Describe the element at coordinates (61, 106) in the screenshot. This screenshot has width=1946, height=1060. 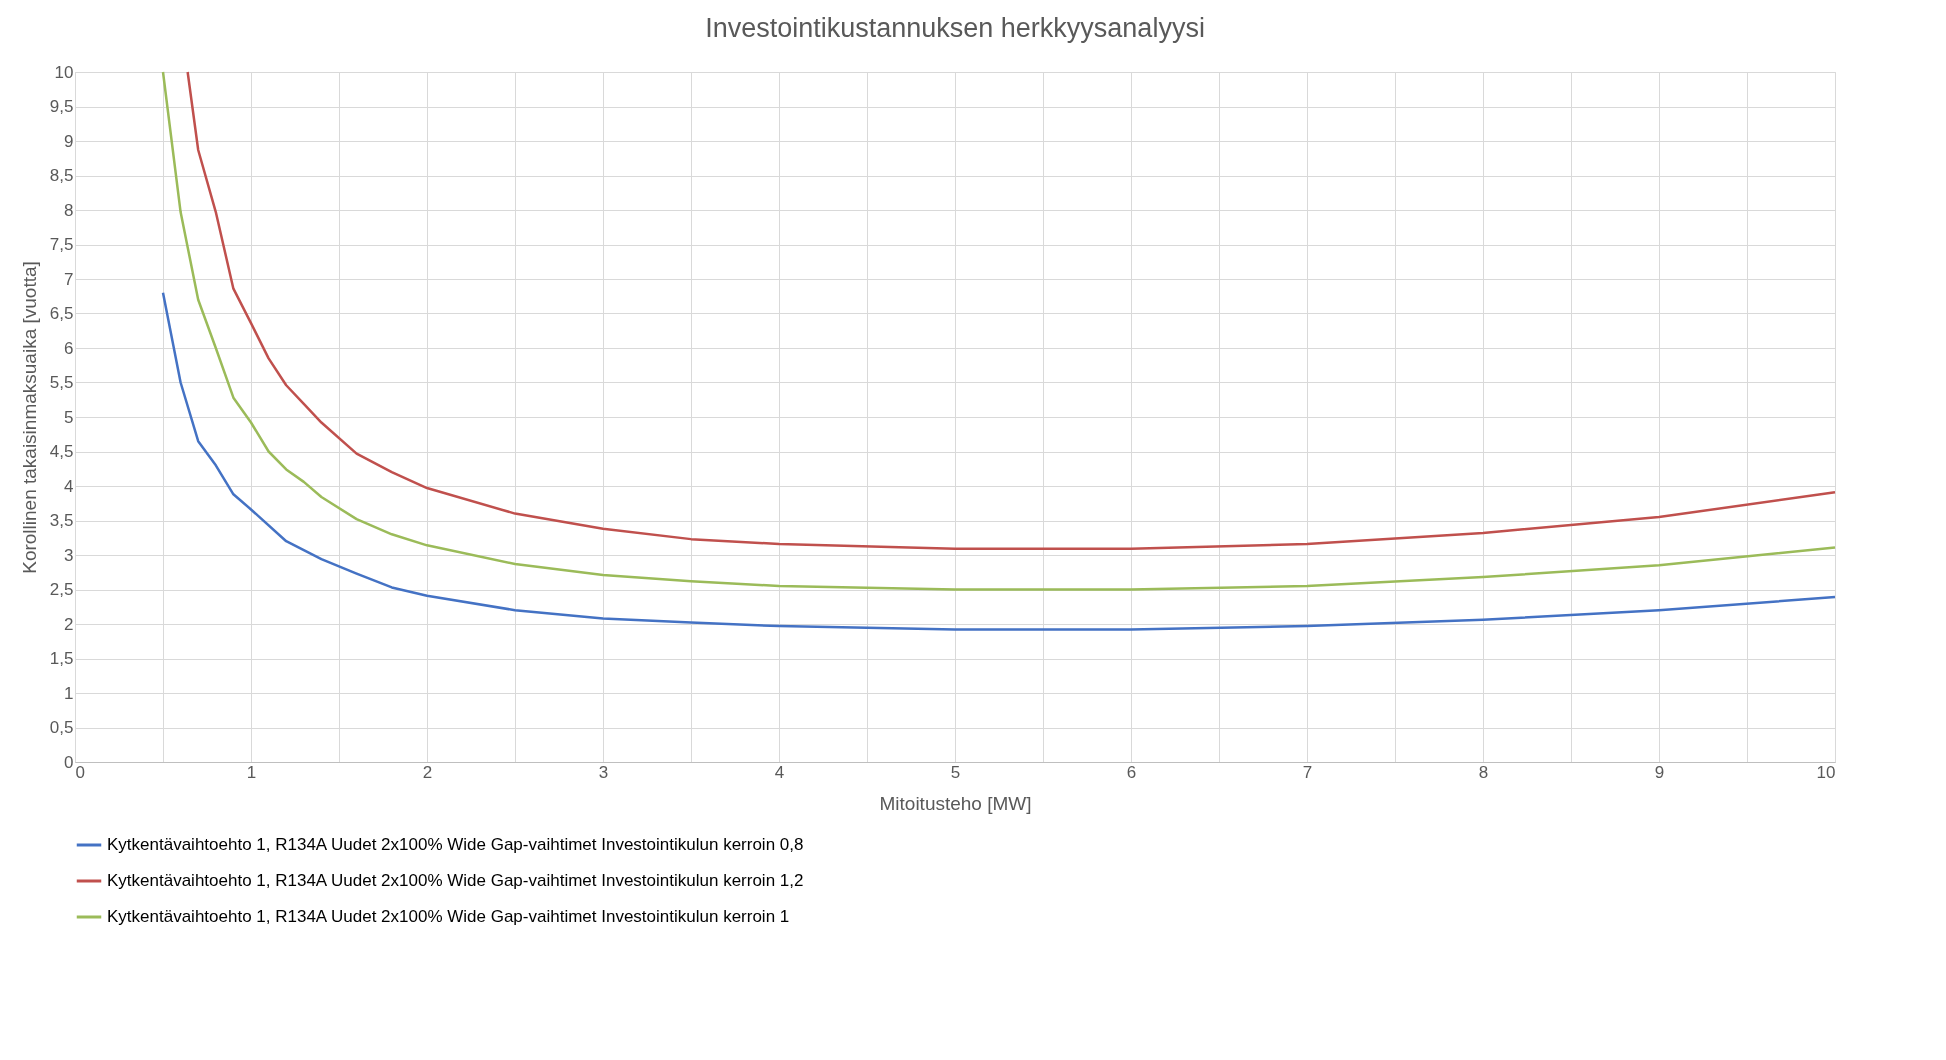
I see `y-tick-label: 9,5` at that location.